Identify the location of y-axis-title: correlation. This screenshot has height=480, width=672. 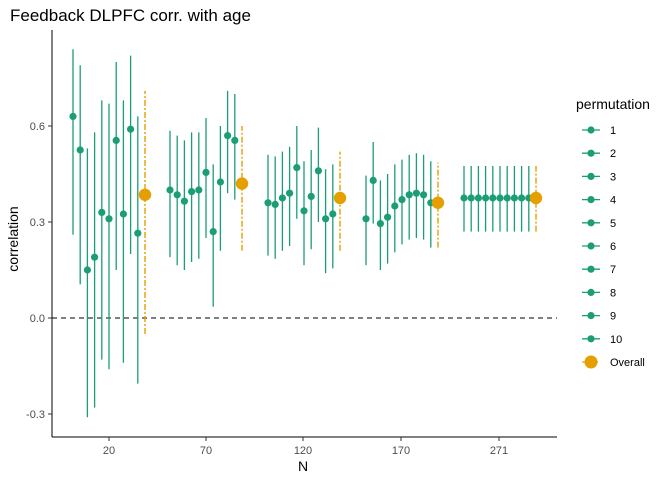
(13, 238).